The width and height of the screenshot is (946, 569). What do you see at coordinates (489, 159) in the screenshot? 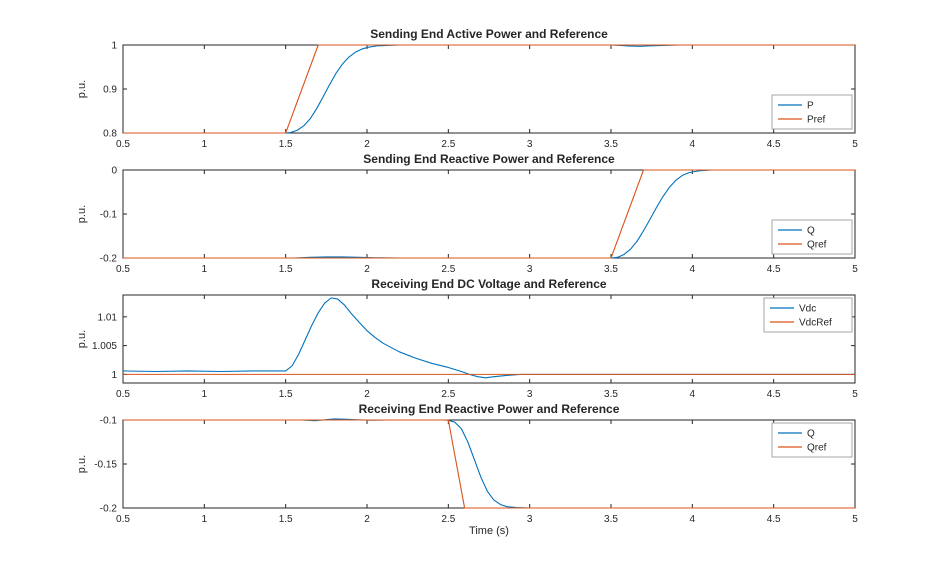
I see `subplot-title: Sending End Reactive Power and Reference` at bounding box center [489, 159].